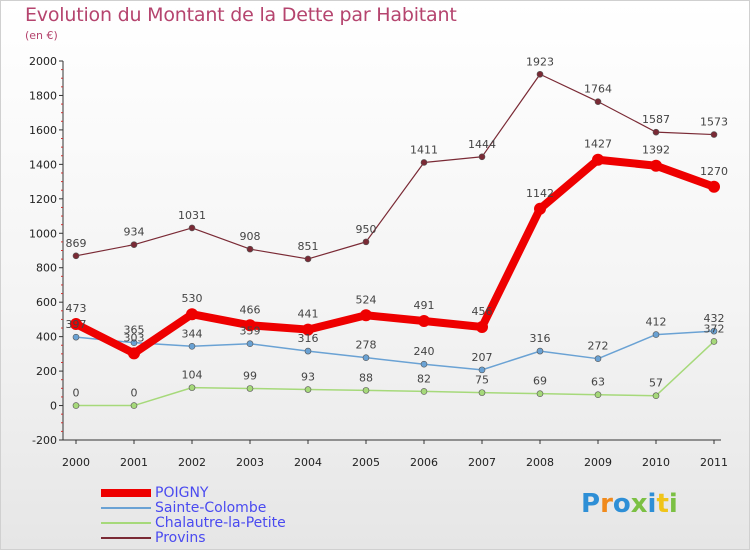 The height and width of the screenshot is (550, 750). I want to click on data-label-sainte-colombe: 359, so click(250, 331).